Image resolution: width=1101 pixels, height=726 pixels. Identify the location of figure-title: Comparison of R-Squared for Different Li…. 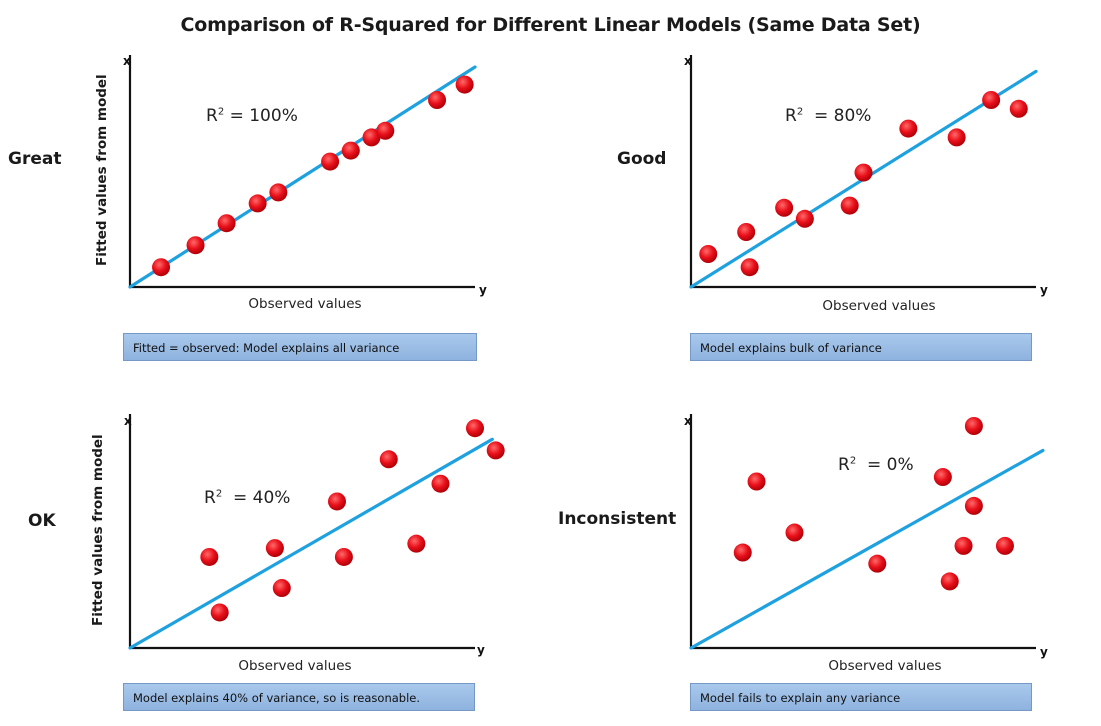
(550, 25).